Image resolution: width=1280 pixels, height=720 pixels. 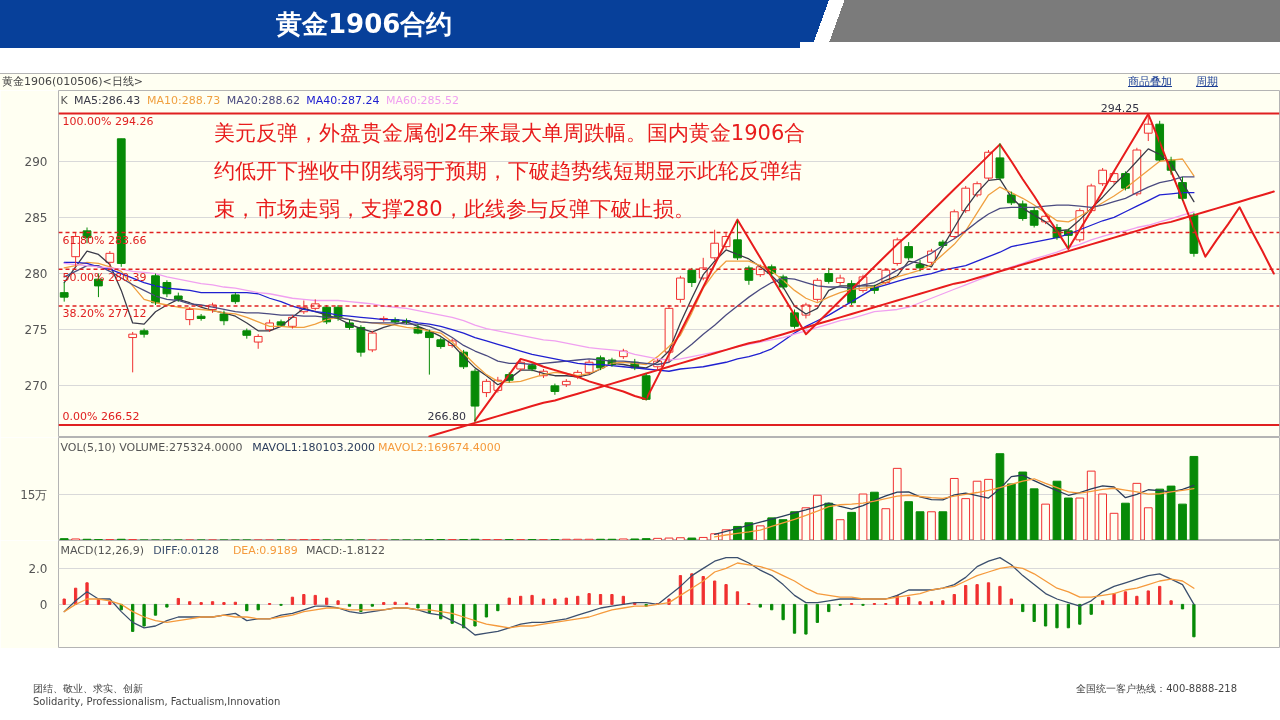 What do you see at coordinates (102, 550) in the screenshot?
I see `legend-title: MACD(12,26,9)` at bounding box center [102, 550].